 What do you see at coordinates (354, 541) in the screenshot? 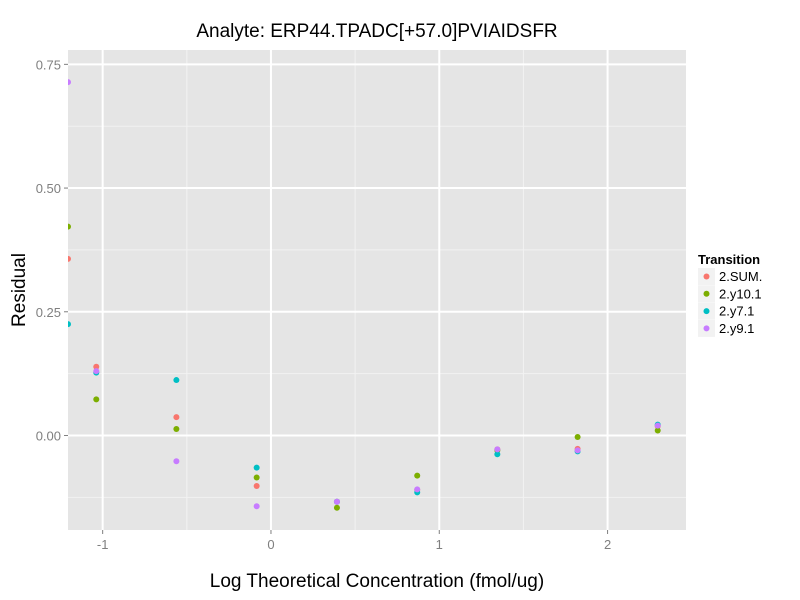
I see `x-axis-ticks: -1 0 1 2` at bounding box center [354, 541].